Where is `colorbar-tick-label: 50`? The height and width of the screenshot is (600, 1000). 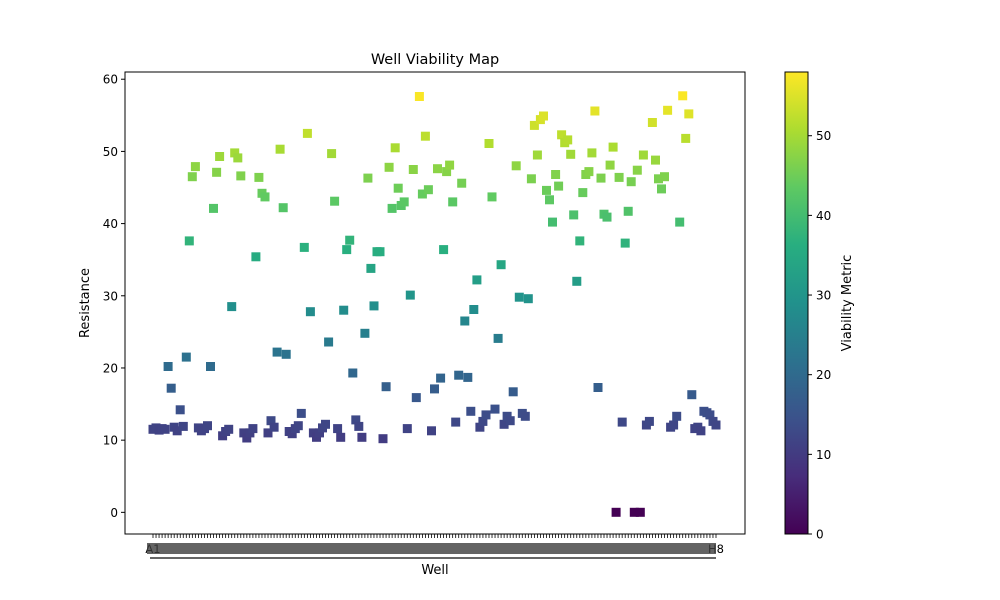 colorbar-tick-label: 50 is located at coordinates (823, 136).